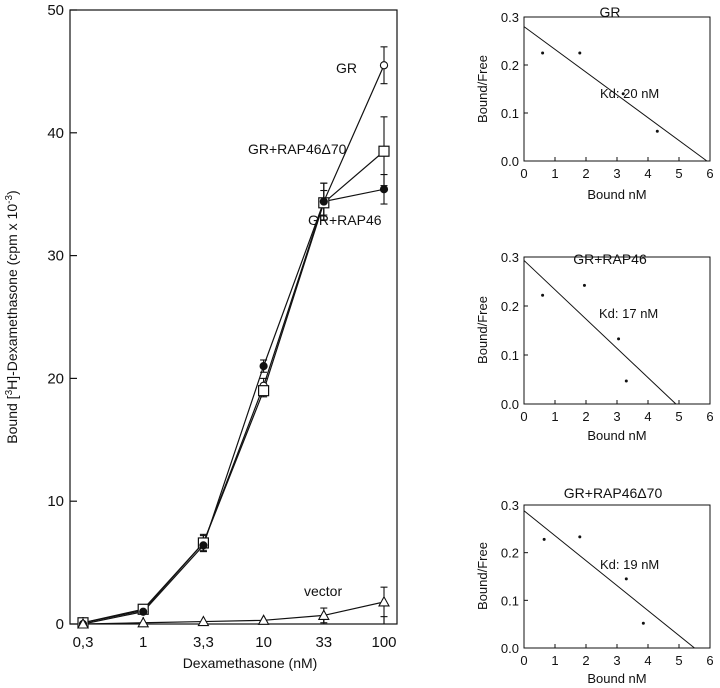 The height and width of the screenshot is (688, 720). Describe the element at coordinates (510, 17) in the screenshot. I see `gr-y-tick-label: 0.3` at that location.